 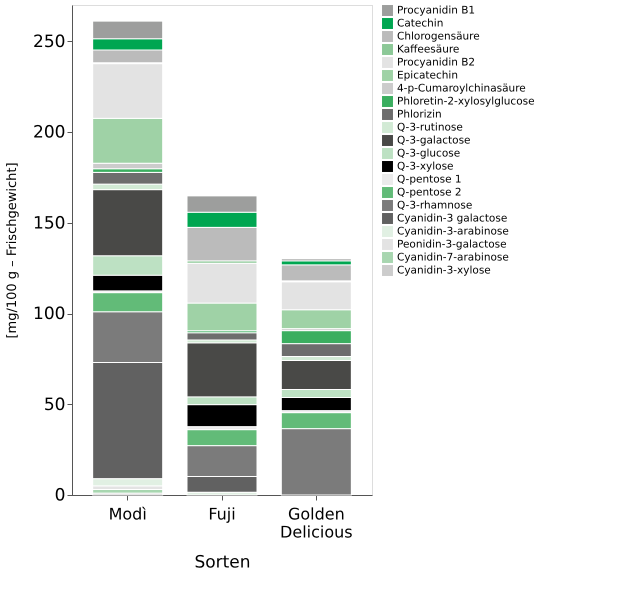 What do you see at coordinates (429, 180) in the screenshot?
I see `legend-label: Q-pentose 1` at bounding box center [429, 180].